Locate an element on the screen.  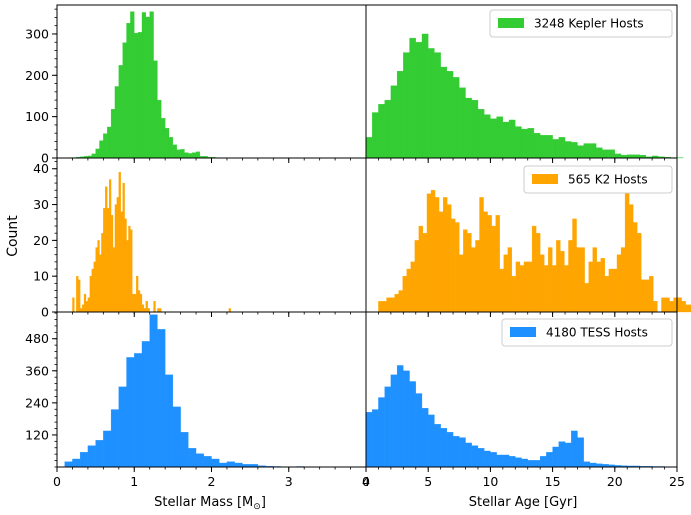
tess-age-xtick-label: 10 is located at coordinates (490, 481).